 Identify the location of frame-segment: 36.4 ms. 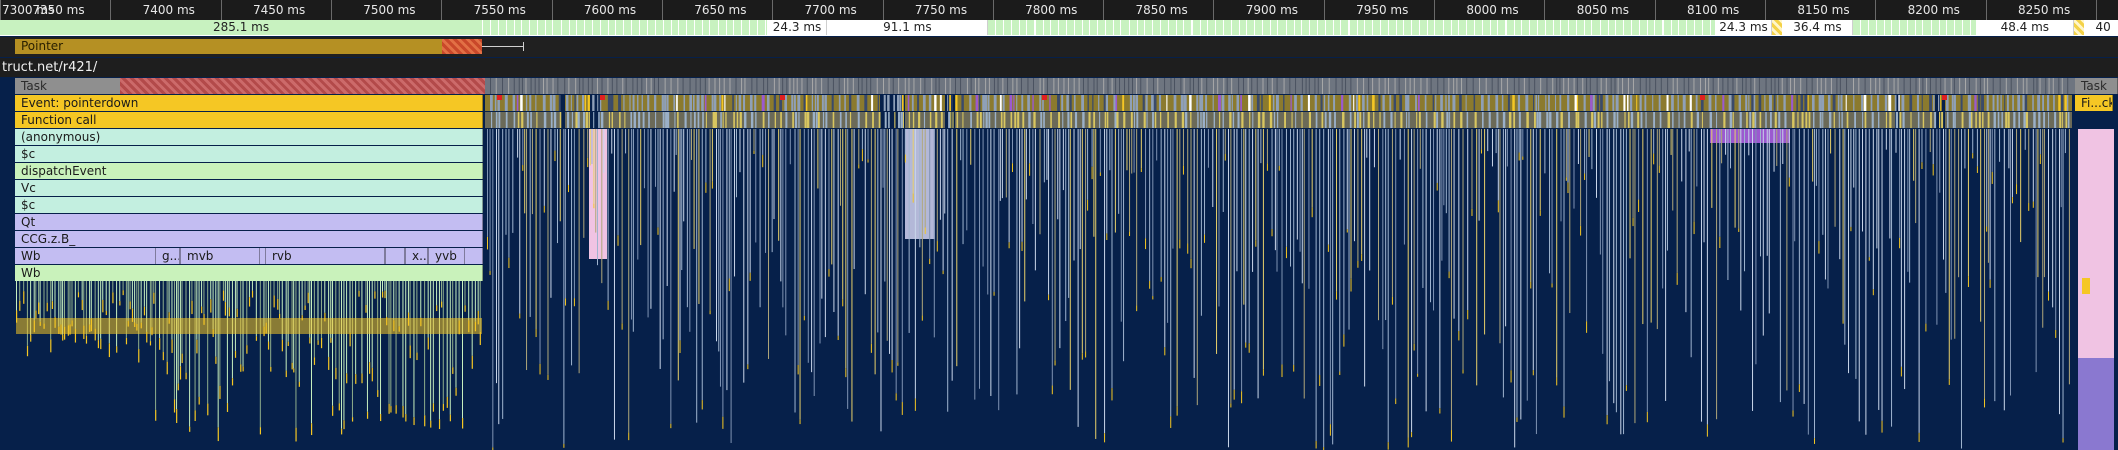
(1818, 27).